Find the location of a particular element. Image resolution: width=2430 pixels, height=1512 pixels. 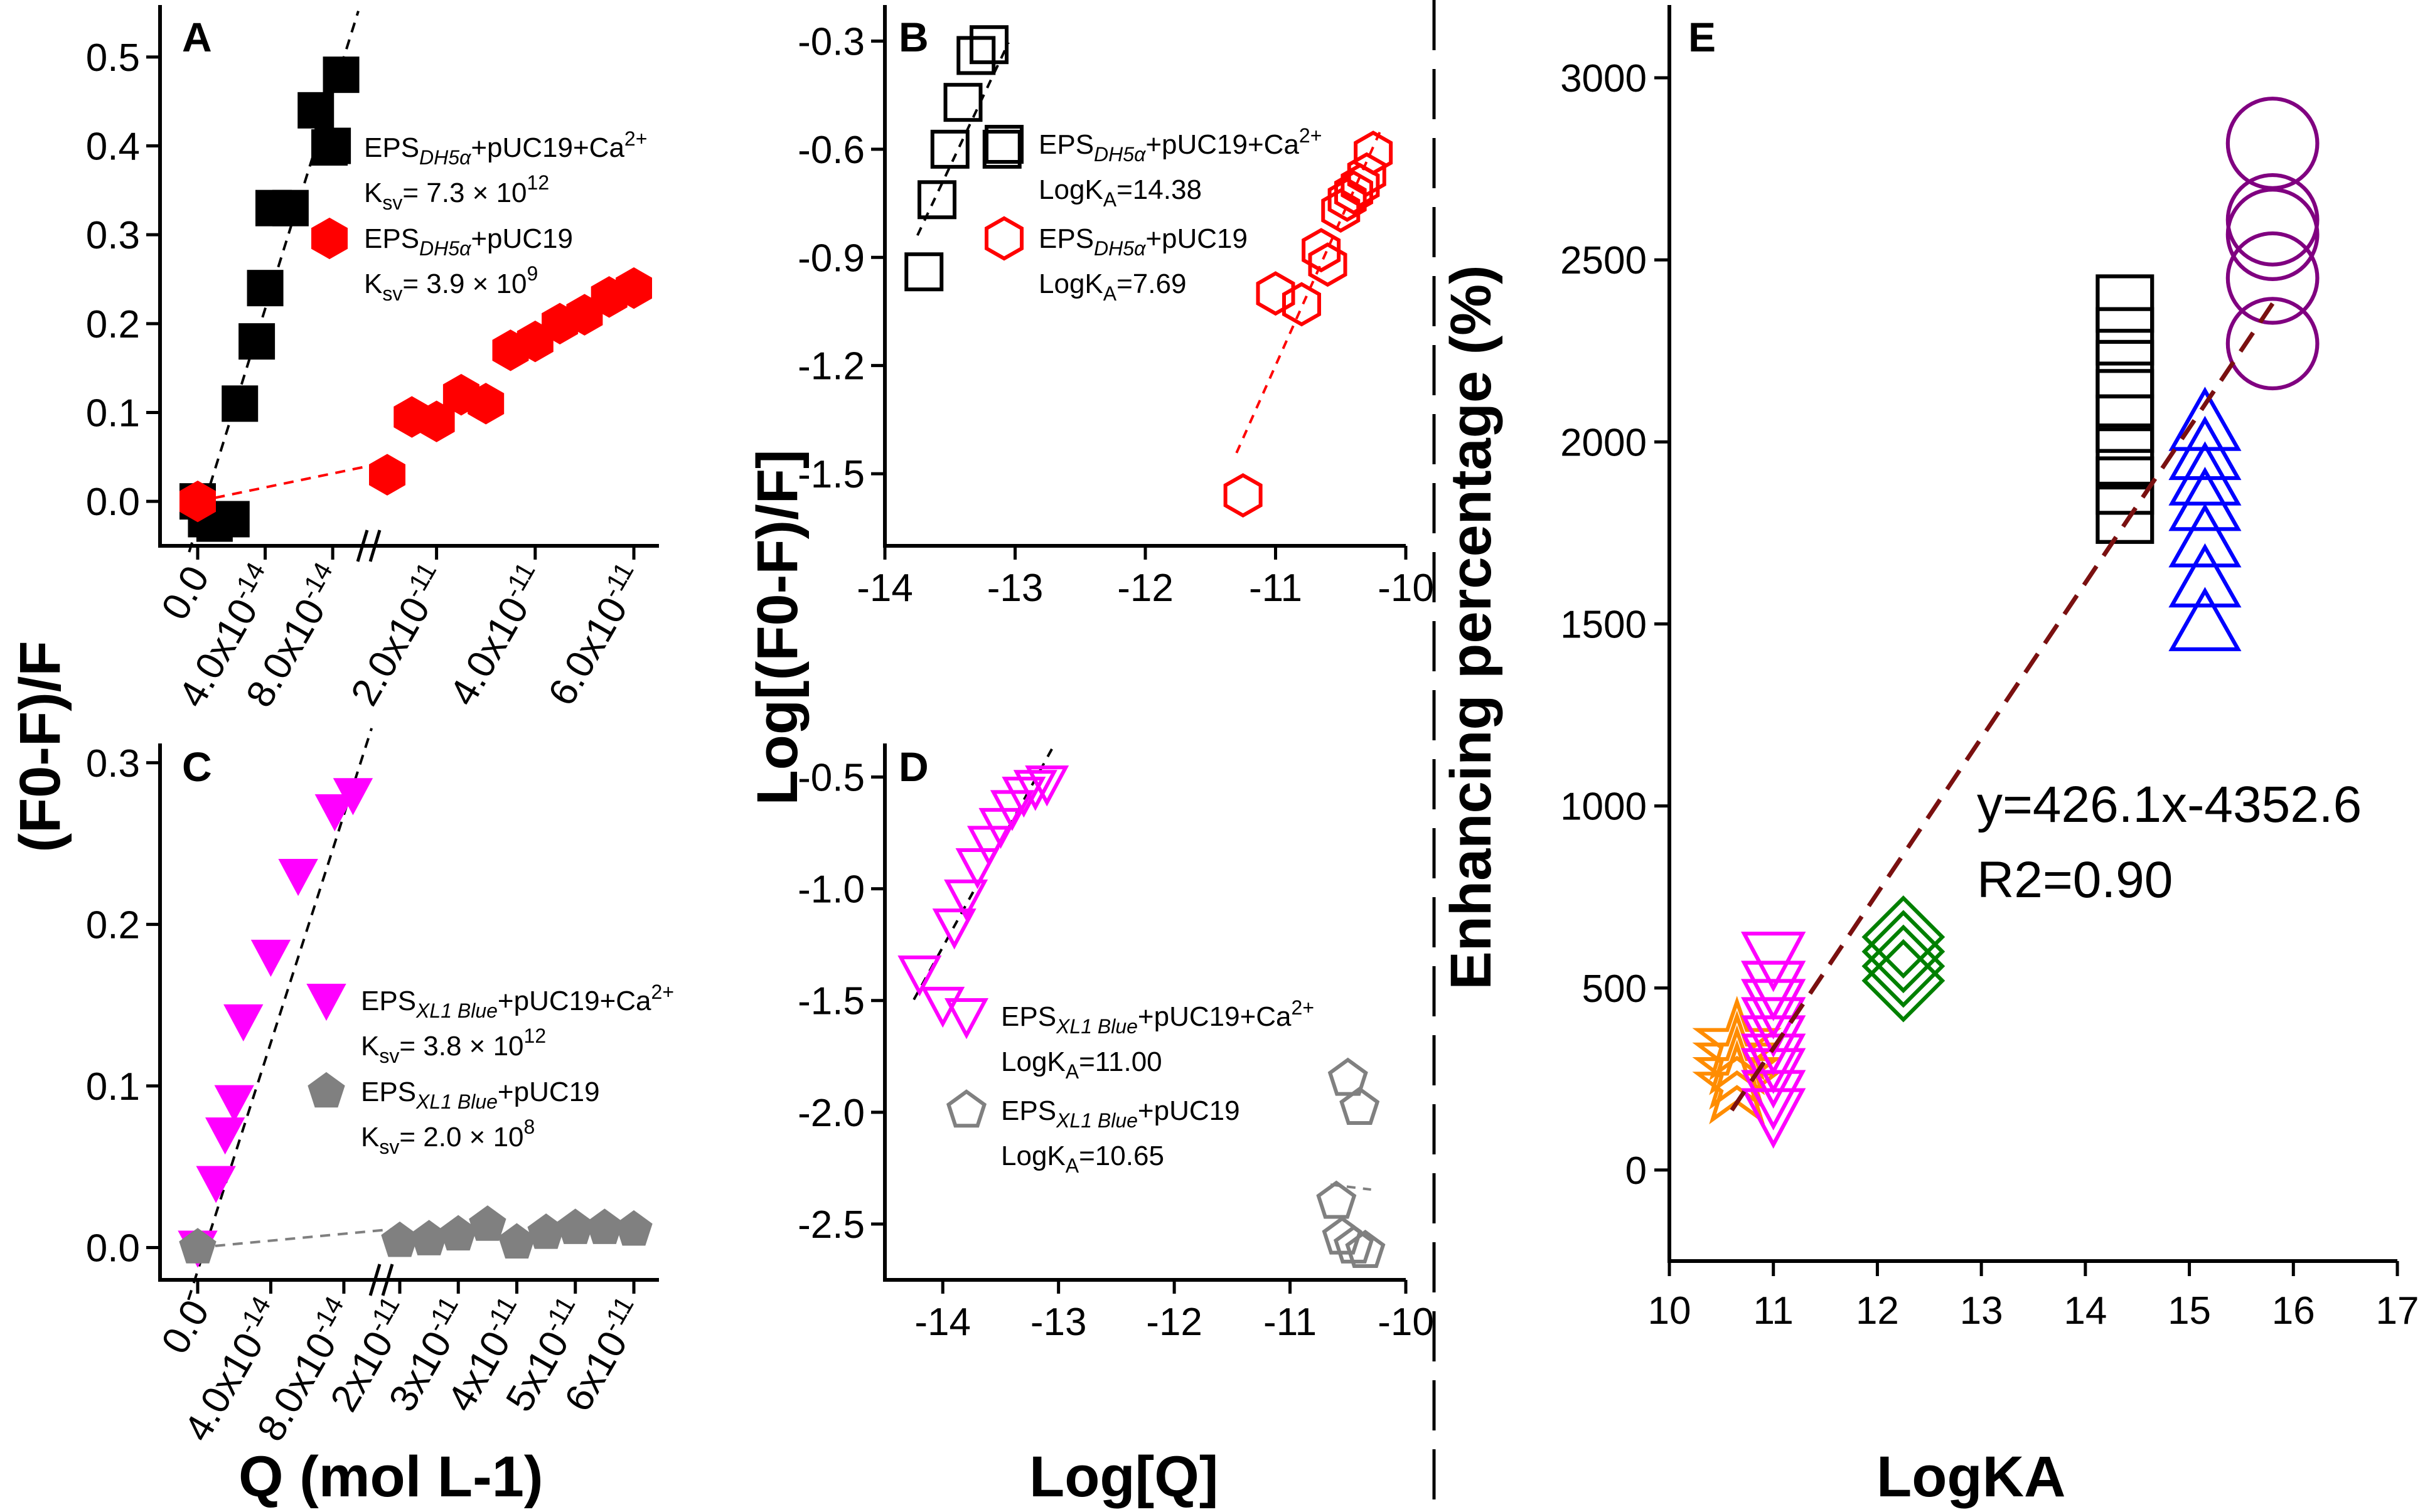

panel-a-axes is located at coordinates (408, 276).